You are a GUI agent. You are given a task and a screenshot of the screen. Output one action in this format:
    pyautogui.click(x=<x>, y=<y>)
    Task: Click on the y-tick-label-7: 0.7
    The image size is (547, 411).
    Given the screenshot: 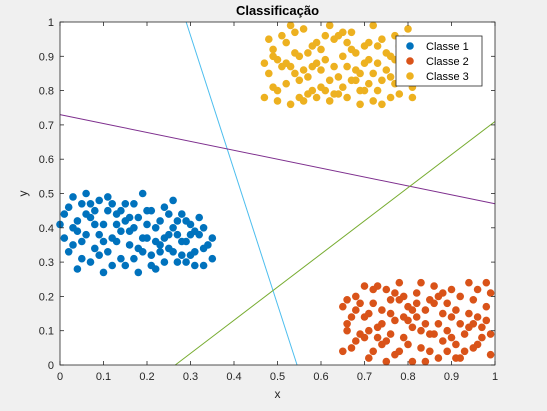 What is the action you would take?
    pyautogui.click(x=46, y=126)
    